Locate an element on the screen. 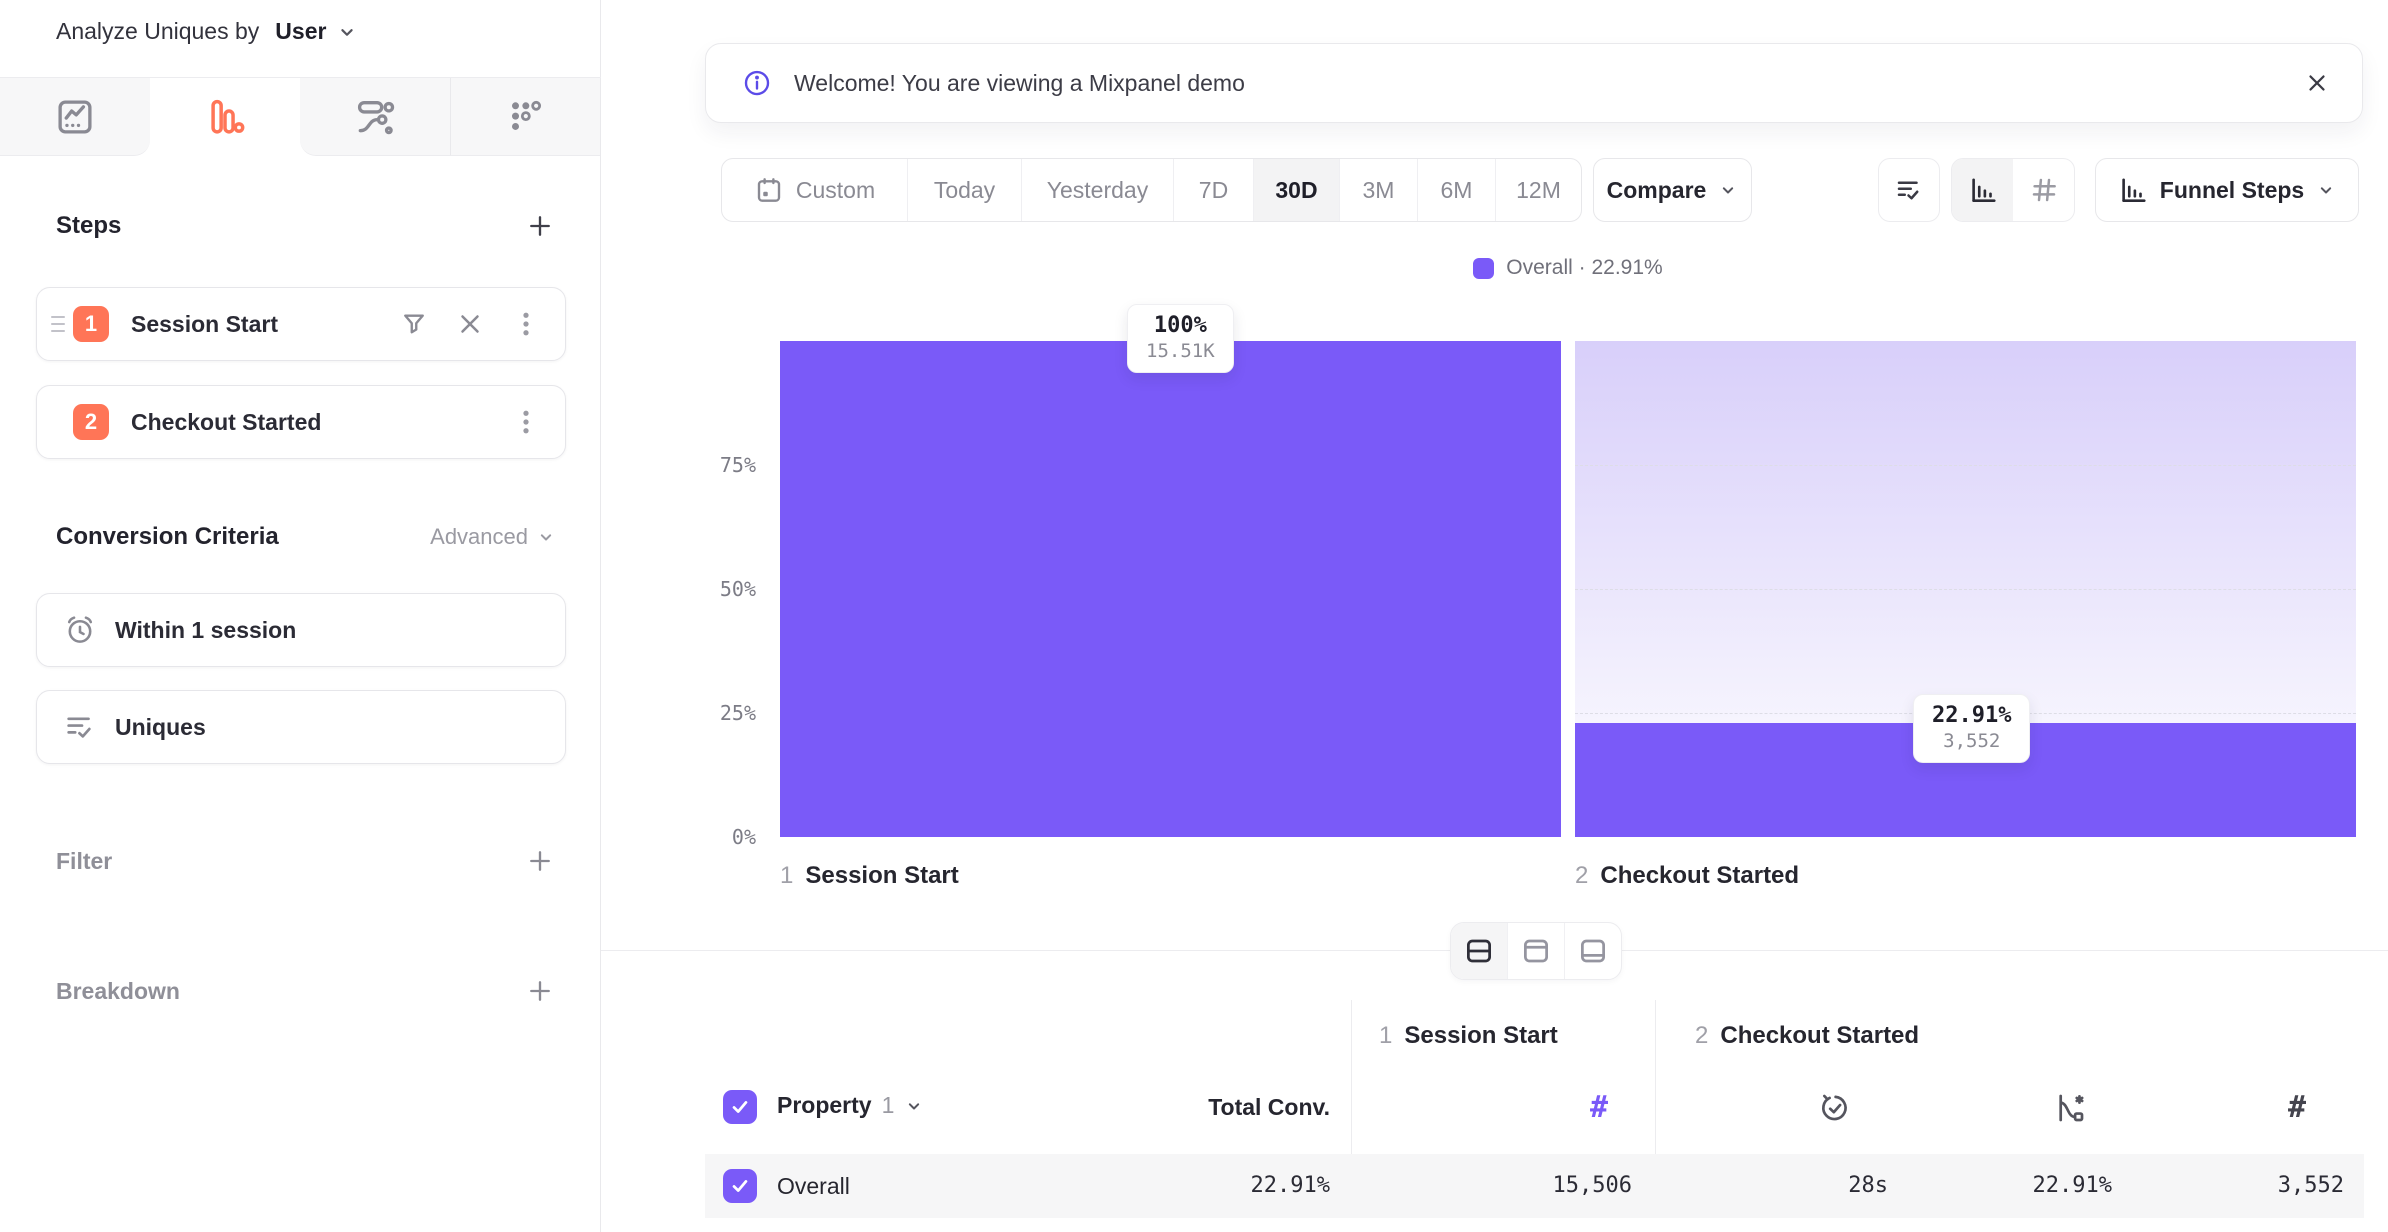 The image size is (2388, 1232). report-type-tabbar is located at coordinates (300, 116).